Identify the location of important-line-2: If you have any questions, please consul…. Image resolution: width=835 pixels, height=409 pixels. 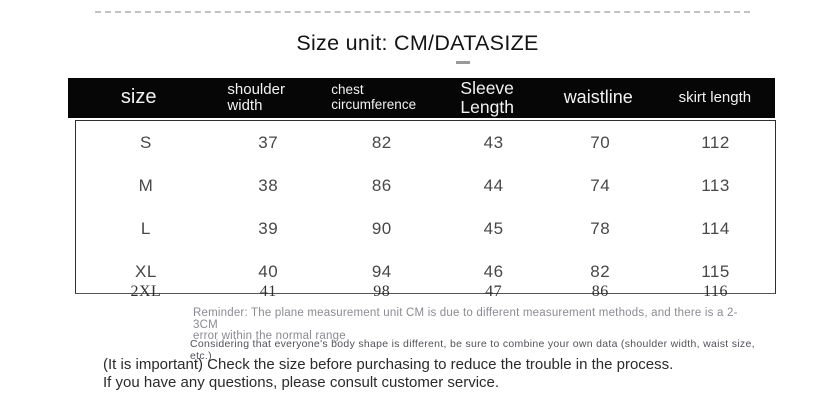
(301, 382).